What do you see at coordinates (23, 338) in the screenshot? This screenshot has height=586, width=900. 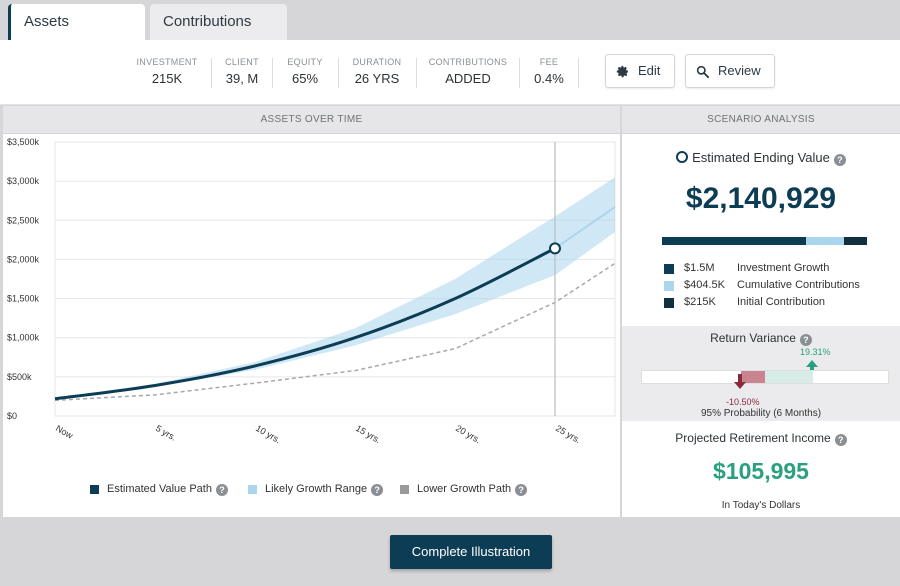 I see `y-tick-label: $1,000k` at bounding box center [23, 338].